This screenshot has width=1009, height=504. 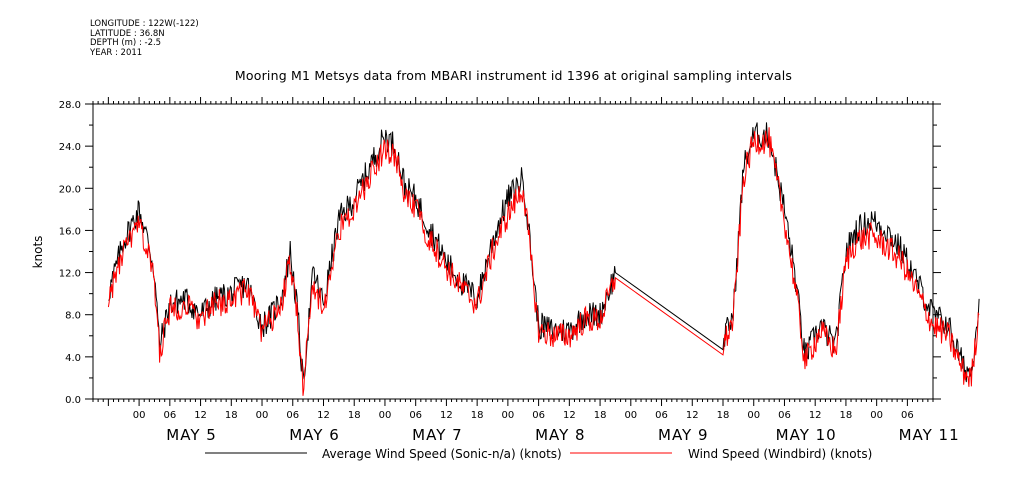 I want to click on y-tick-label: 24.0, so click(x=70, y=147).